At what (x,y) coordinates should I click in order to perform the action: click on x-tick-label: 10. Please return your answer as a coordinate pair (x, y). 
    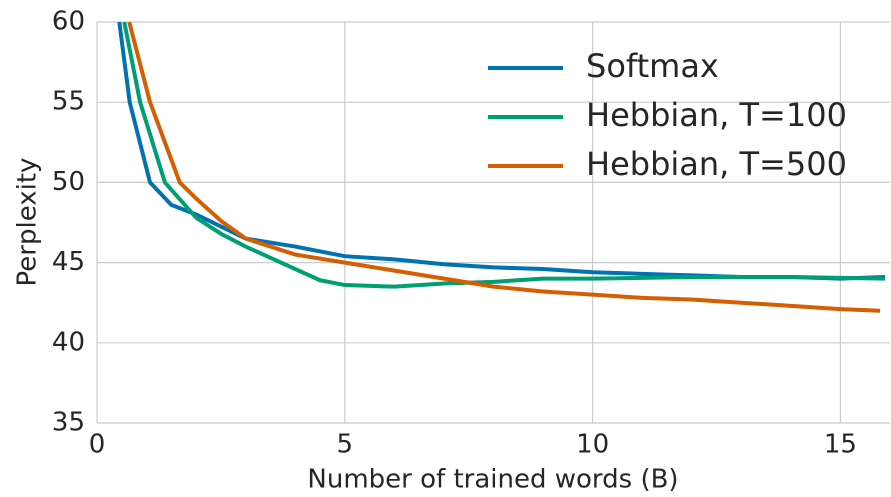
    Looking at the image, I should click on (592, 445).